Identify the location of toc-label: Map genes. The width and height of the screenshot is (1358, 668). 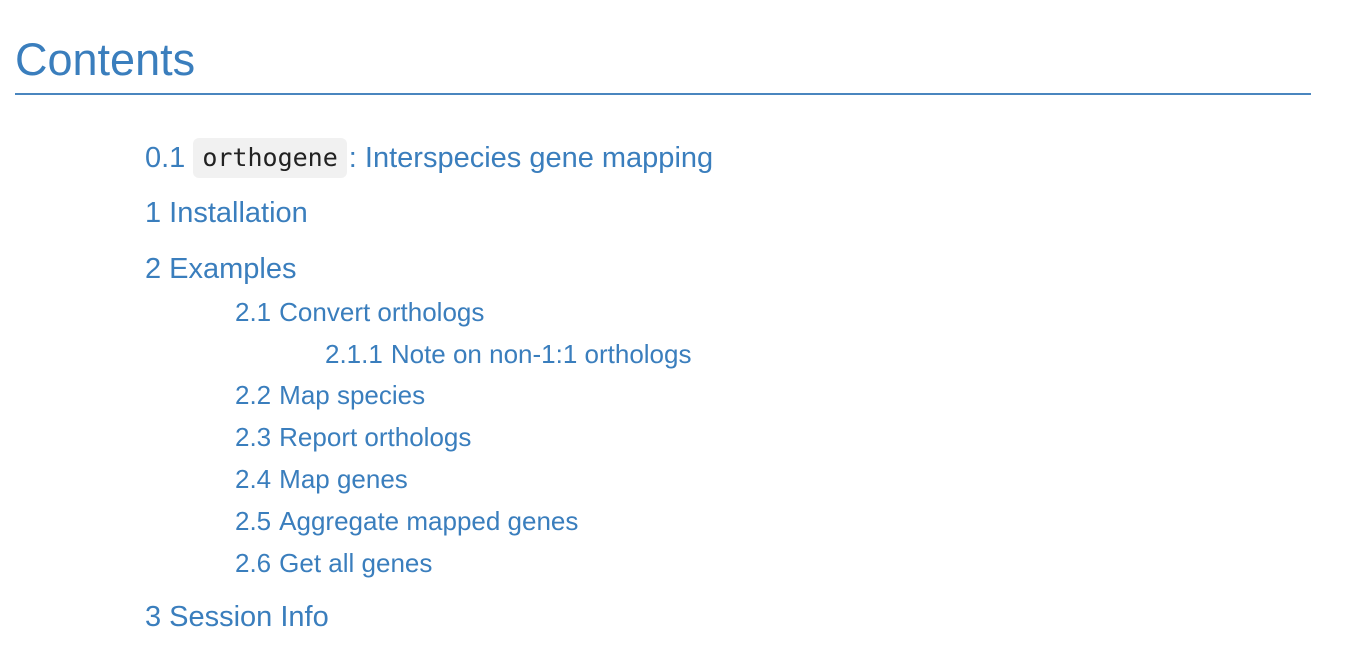
(343, 479).